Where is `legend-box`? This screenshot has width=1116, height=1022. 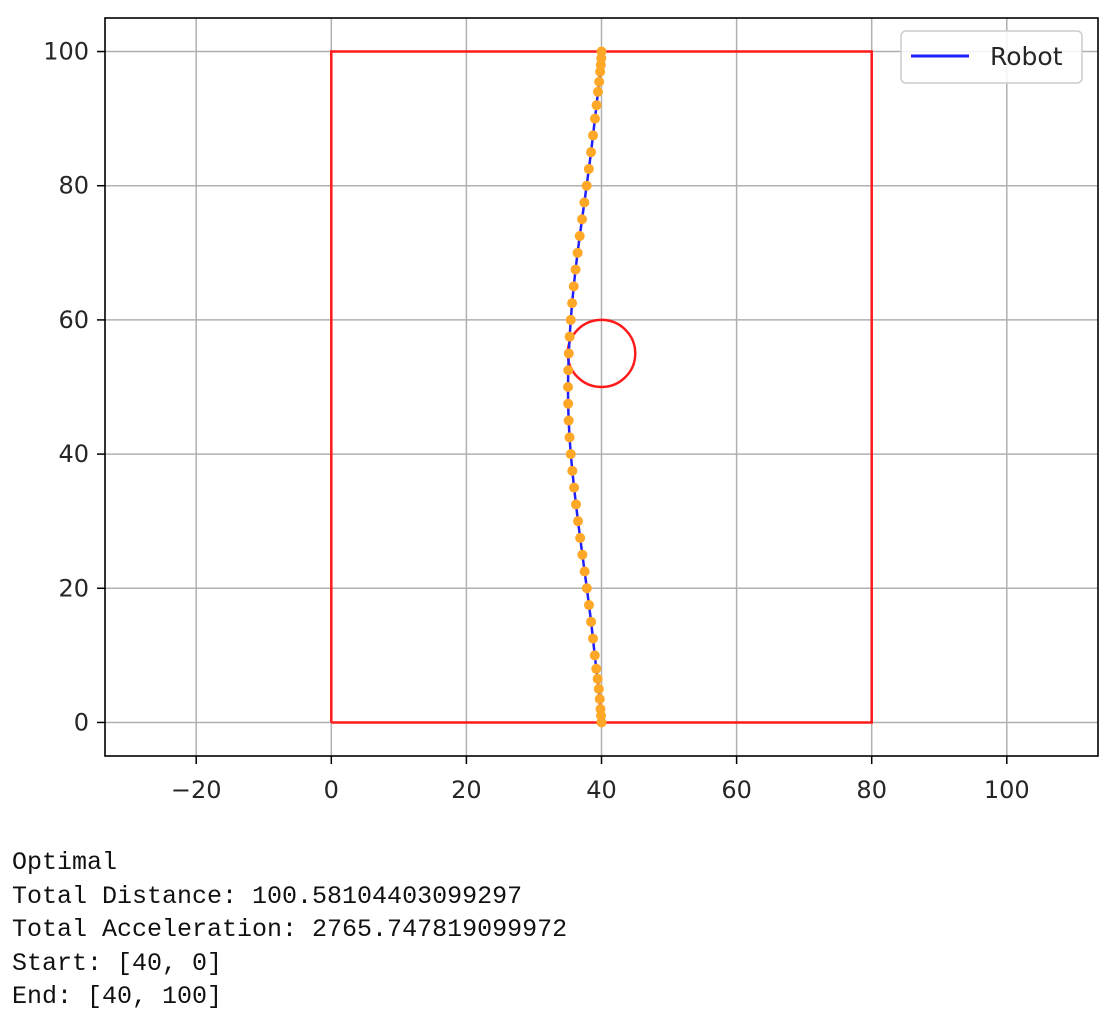
legend-box is located at coordinates (991, 57).